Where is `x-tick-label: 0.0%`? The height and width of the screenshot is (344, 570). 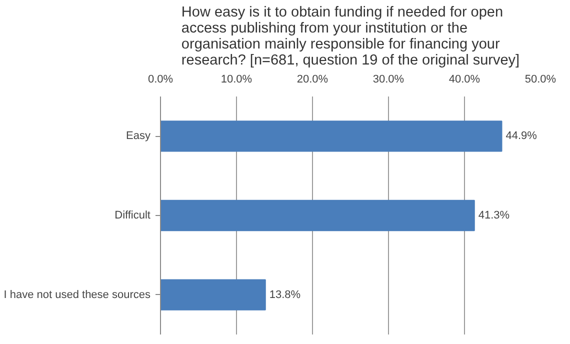 x-tick-label: 0.0% is located at coordinates (161, 80).